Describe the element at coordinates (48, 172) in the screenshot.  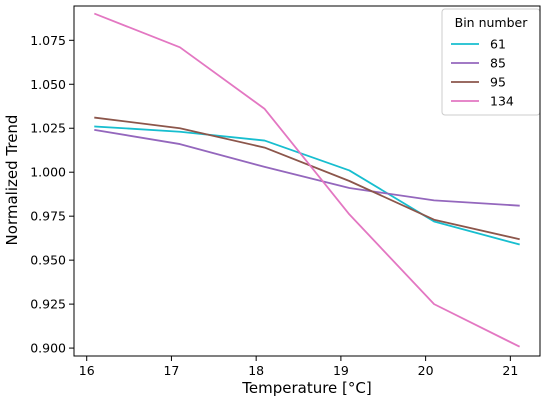
I see `y-tick-label: 1.000` at that location.